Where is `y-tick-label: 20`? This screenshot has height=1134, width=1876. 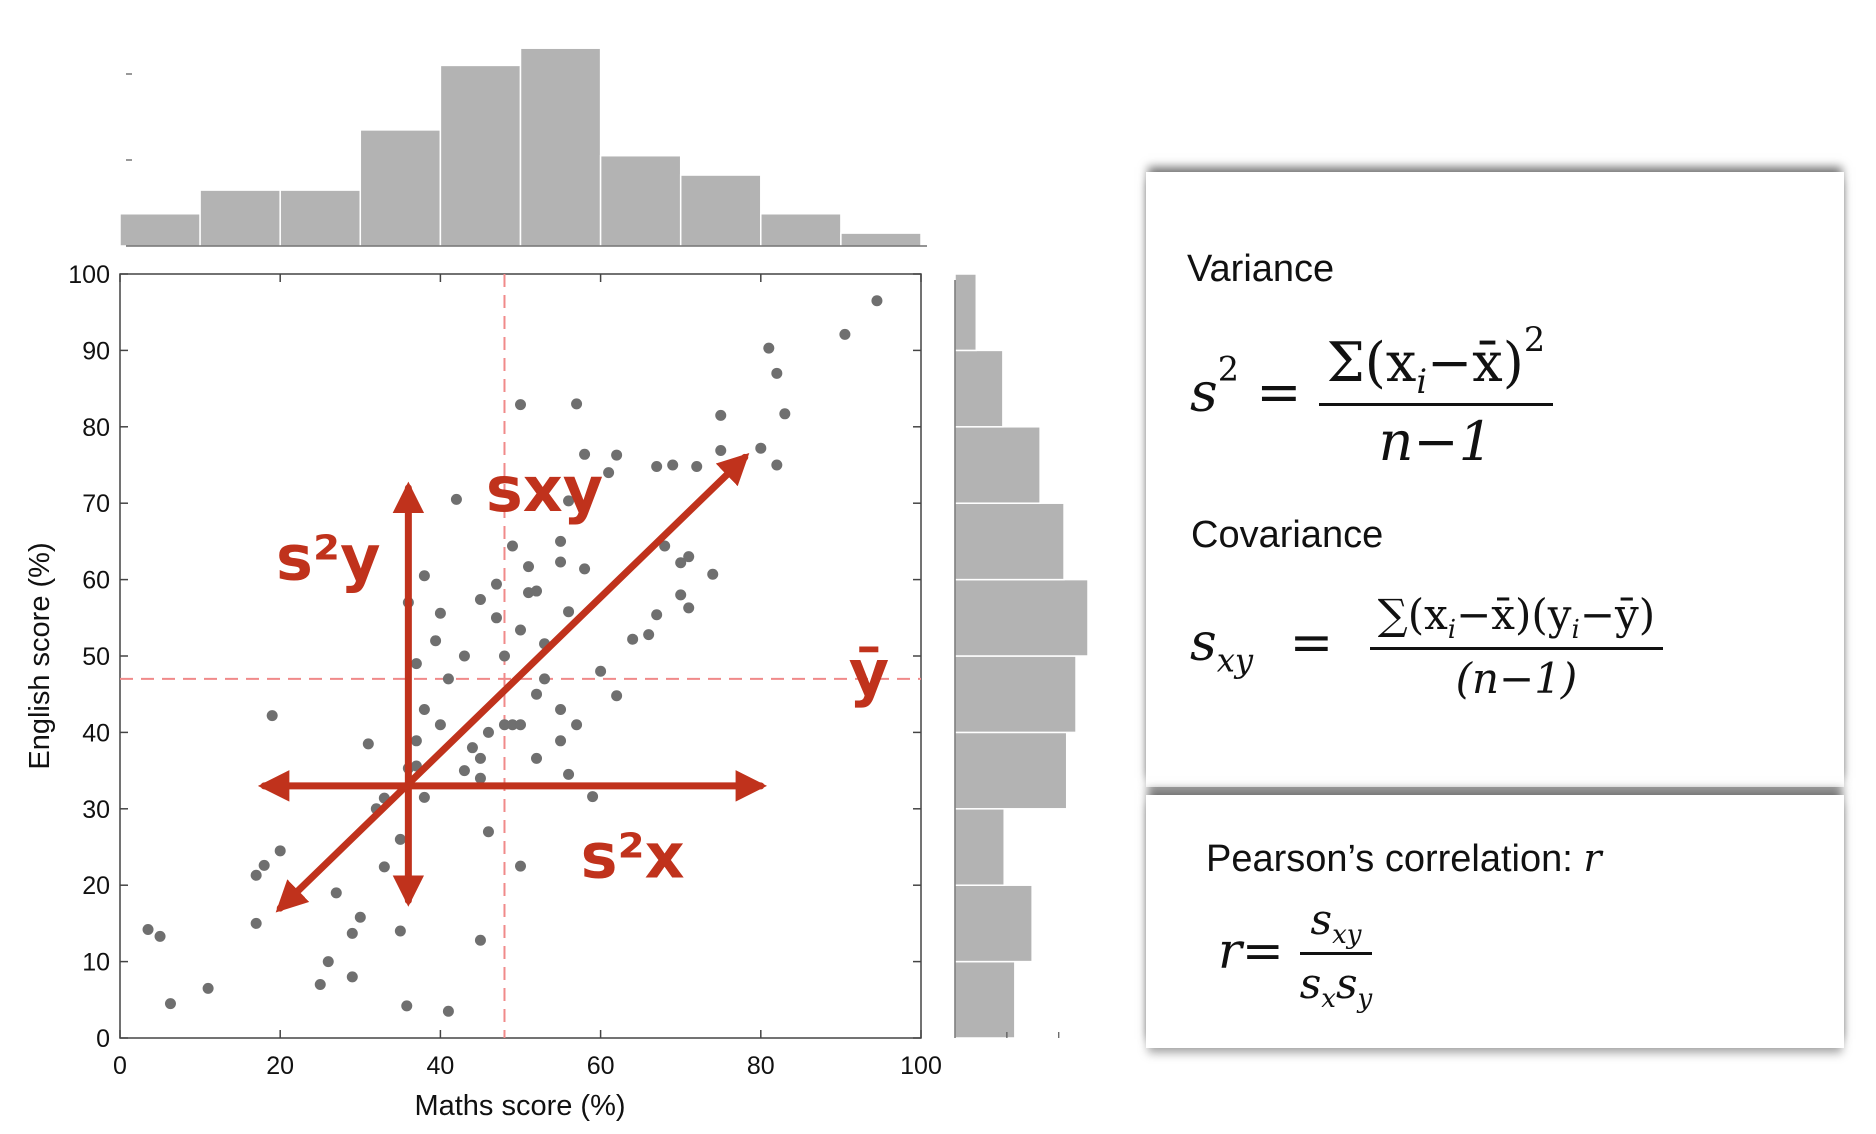
y-tick-label: 20 is located at coordinates (96, 886).